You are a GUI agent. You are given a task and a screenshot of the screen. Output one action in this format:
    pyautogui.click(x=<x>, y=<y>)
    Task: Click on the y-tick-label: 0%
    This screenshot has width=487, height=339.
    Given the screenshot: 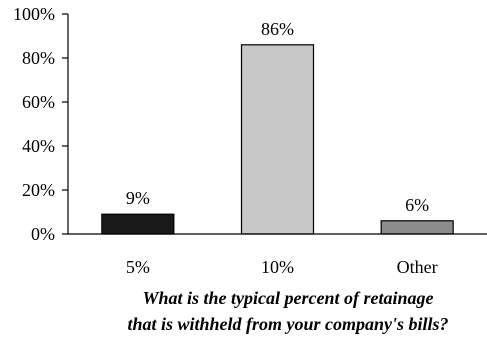 What is the action you would take?
    pyautogui.click(x=43, y=234)
    